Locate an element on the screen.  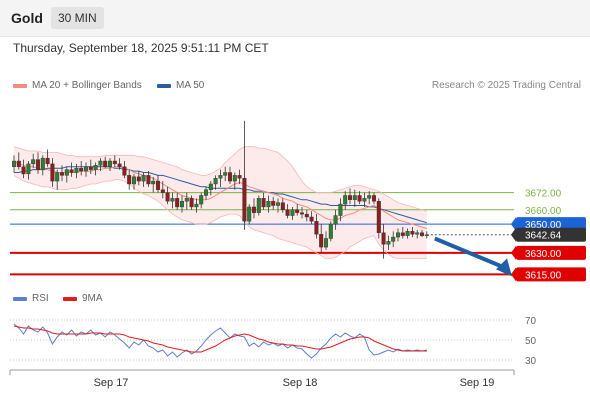
legend-rsi: RSI is located at coordinates (31, 298).